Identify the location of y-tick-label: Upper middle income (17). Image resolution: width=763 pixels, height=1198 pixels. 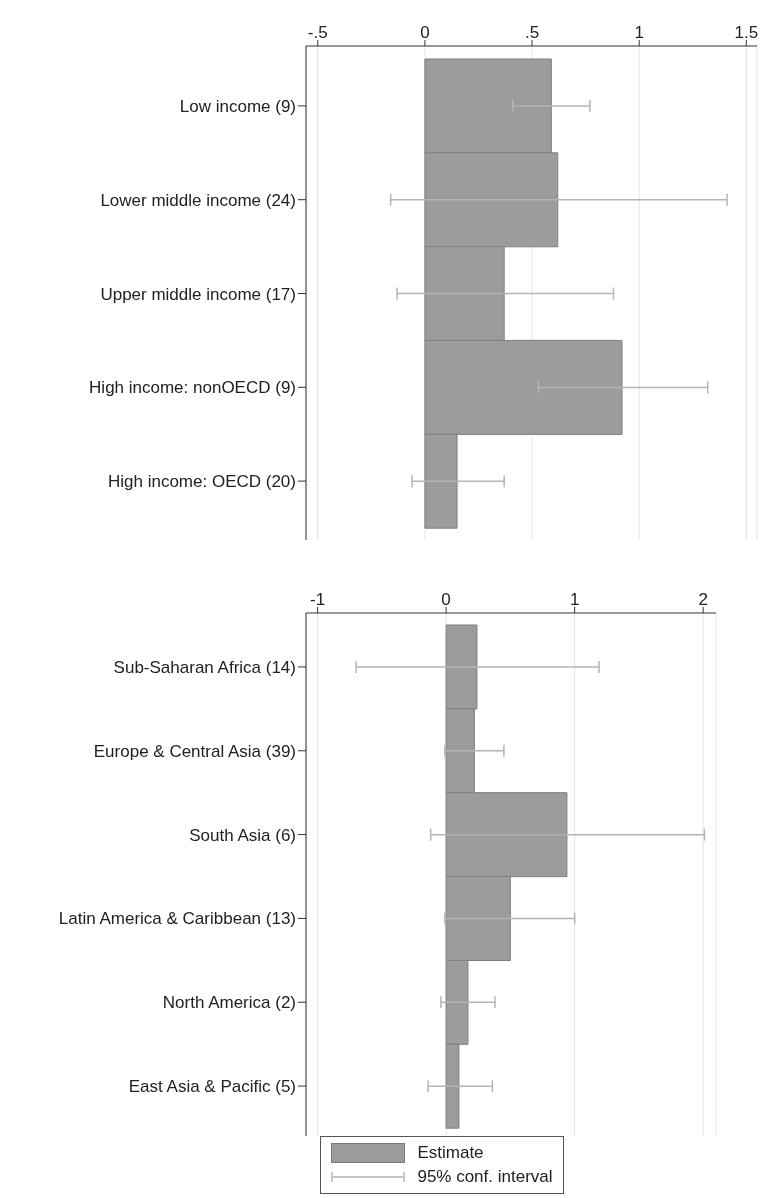
(198, 294).